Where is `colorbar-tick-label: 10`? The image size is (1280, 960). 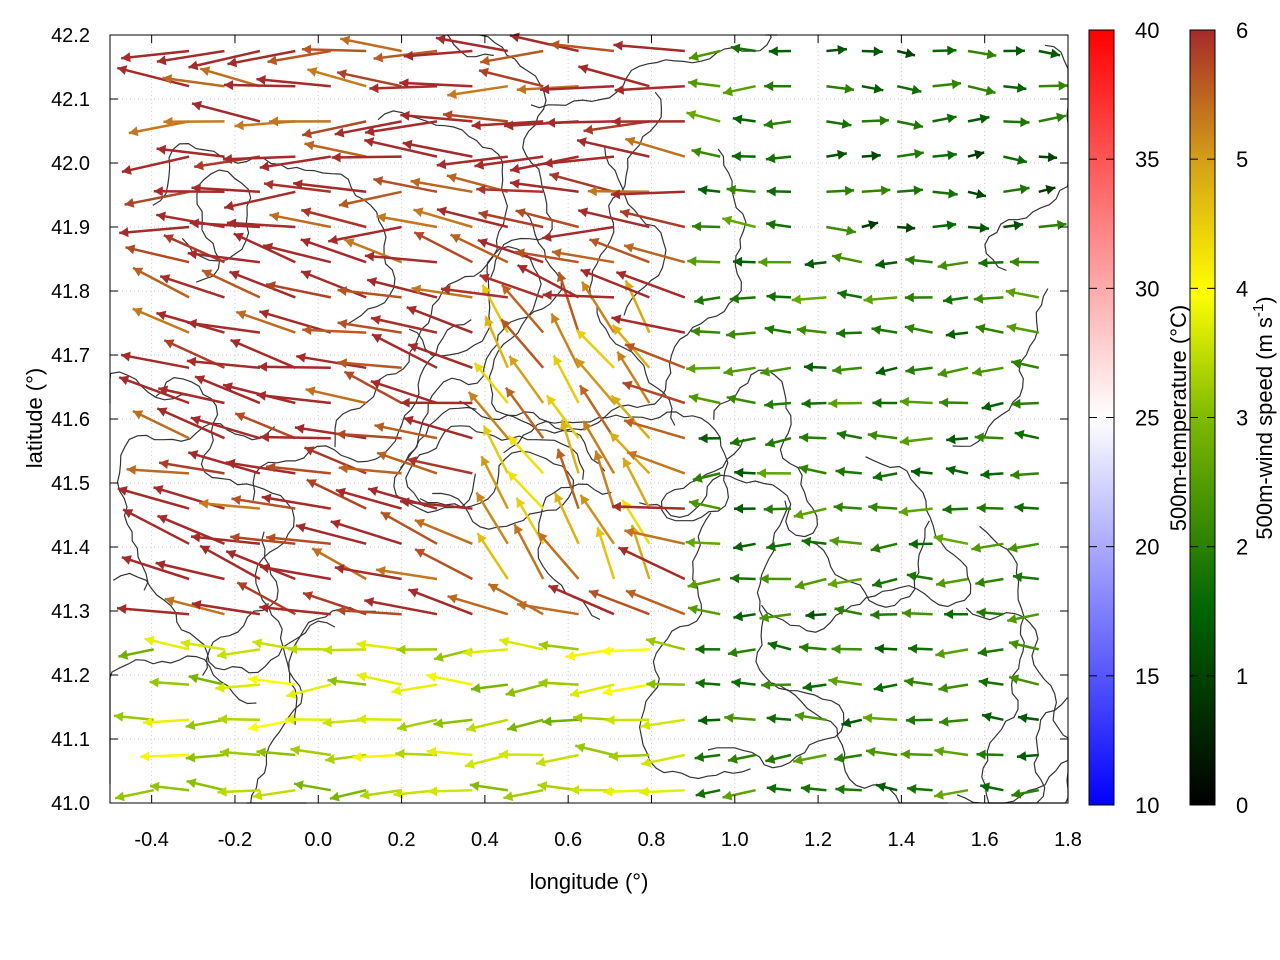
colorbar-tick-label: 10 is located at coordinates (1147, 805).